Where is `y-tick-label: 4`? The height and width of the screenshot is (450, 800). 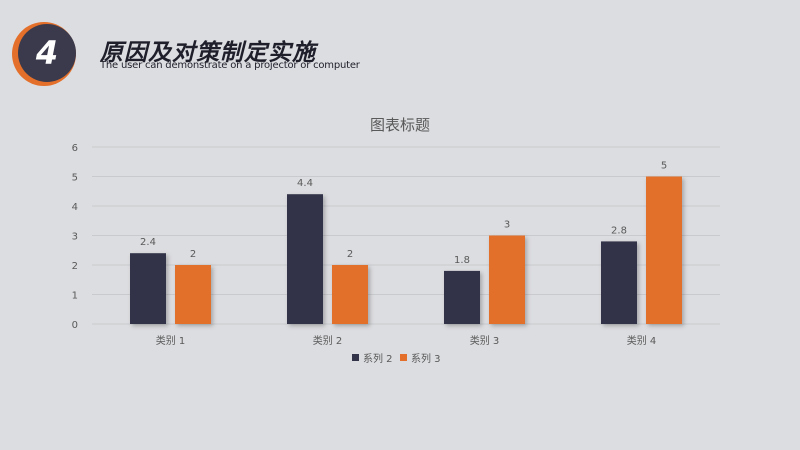
y-tick-label: 4 is located at coordinates (75, 207).